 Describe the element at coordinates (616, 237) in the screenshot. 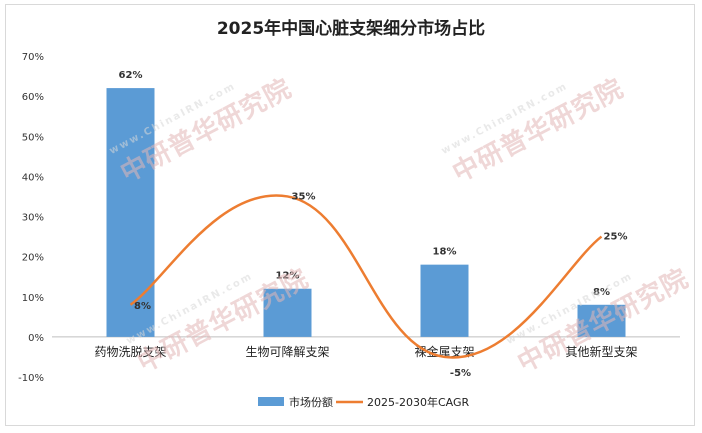

I see `line-data-label: 25%` at that location.